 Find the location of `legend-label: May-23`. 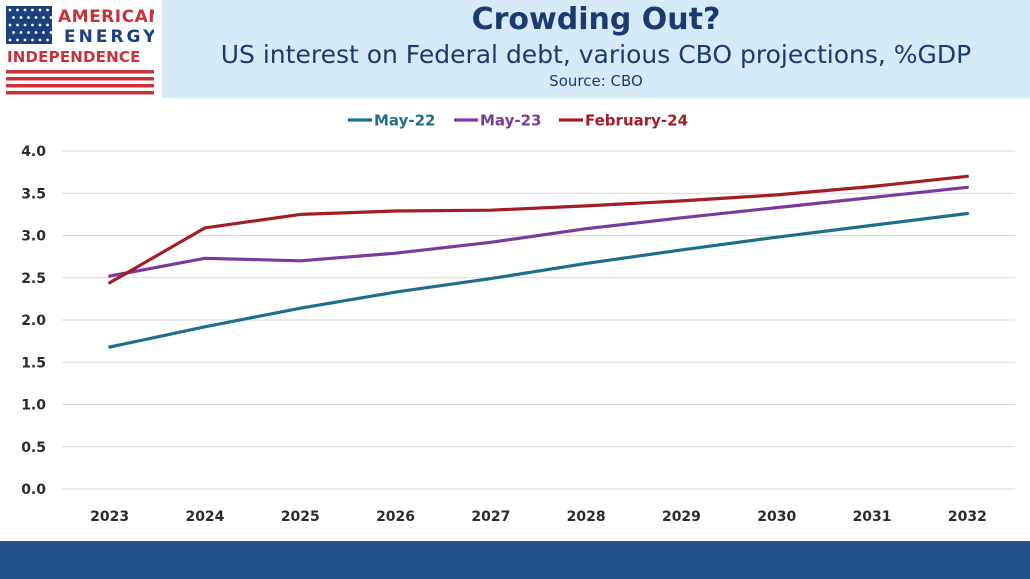

legend-label: May-23 is located at coordinates (510, 121).